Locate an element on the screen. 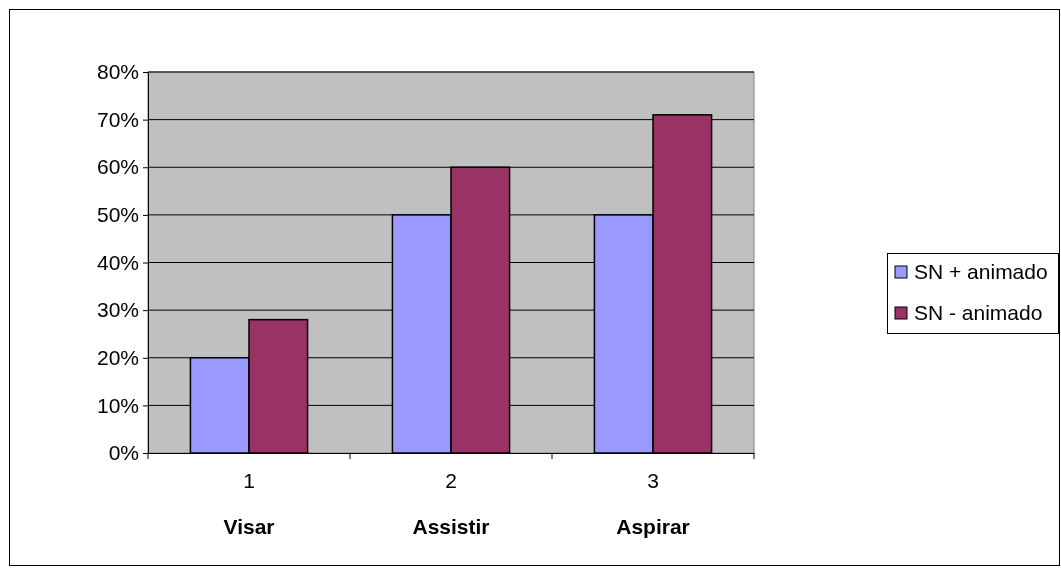 The image size is (1061, 570). x-tick-label: 2 is located at coordinates (451, 480).